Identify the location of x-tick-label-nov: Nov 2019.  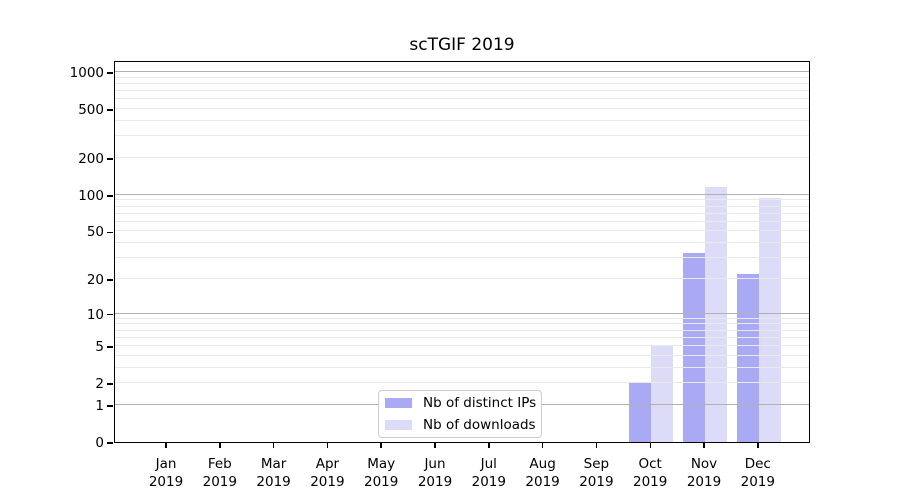
(704, 473).